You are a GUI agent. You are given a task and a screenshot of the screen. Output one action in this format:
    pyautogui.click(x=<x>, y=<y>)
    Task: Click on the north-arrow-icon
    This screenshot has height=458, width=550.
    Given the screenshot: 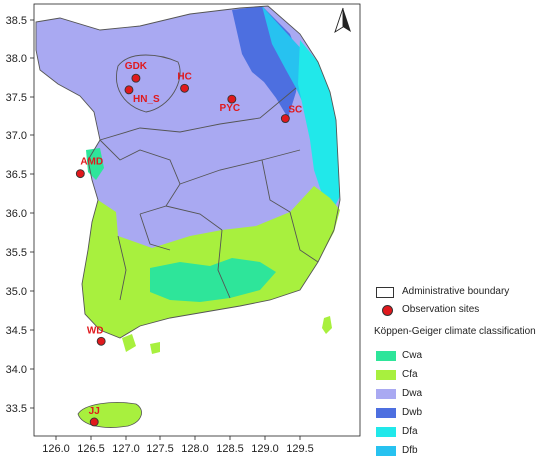 What is the action you would take?
    pyautogui.click(x=342, y=20)
    